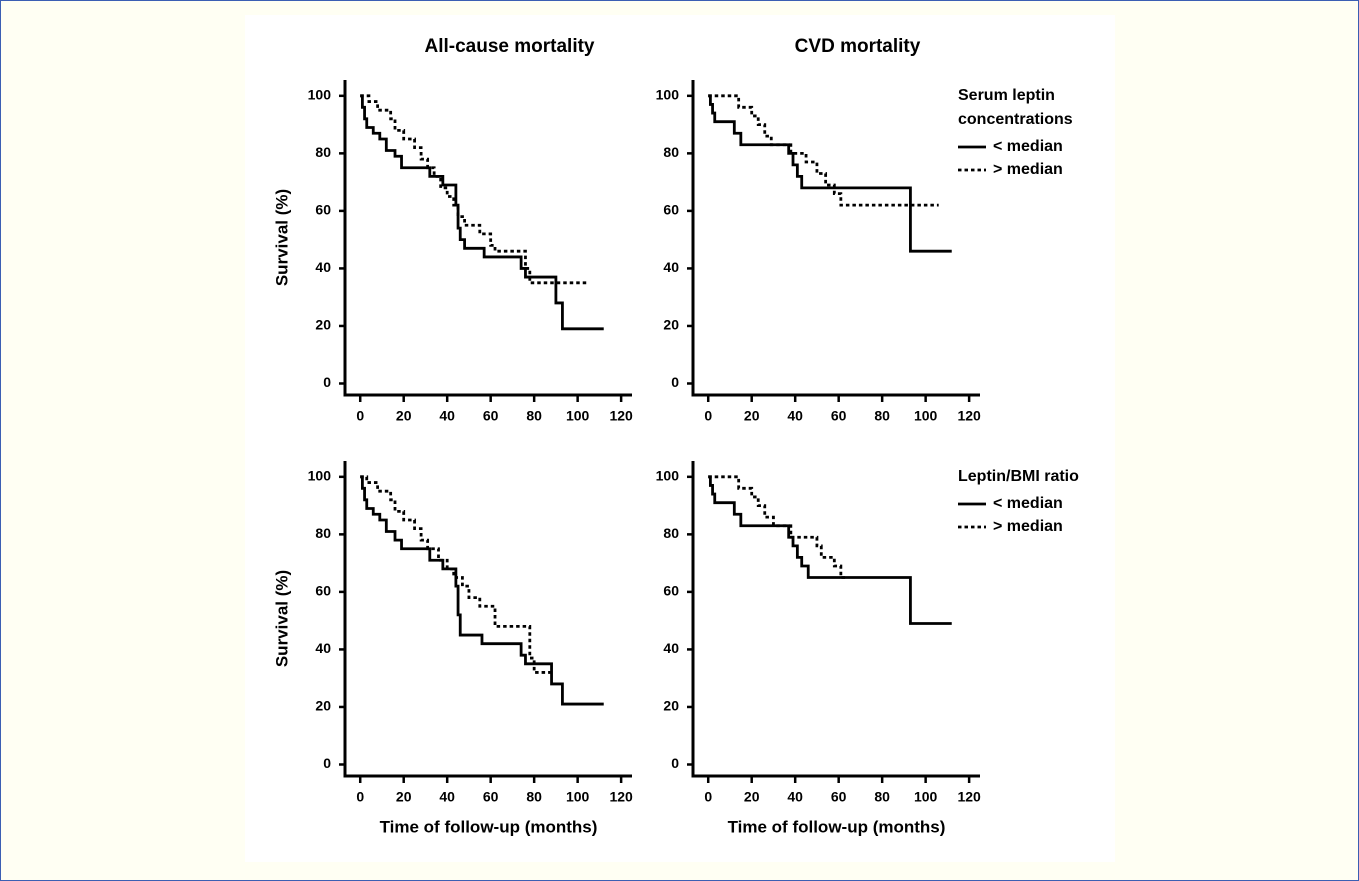  What do you see at coordinates (1015, 107) in the screenshot?
I see `legend-title: Serum leptin concentrations` at bounding box center [1015, 107].